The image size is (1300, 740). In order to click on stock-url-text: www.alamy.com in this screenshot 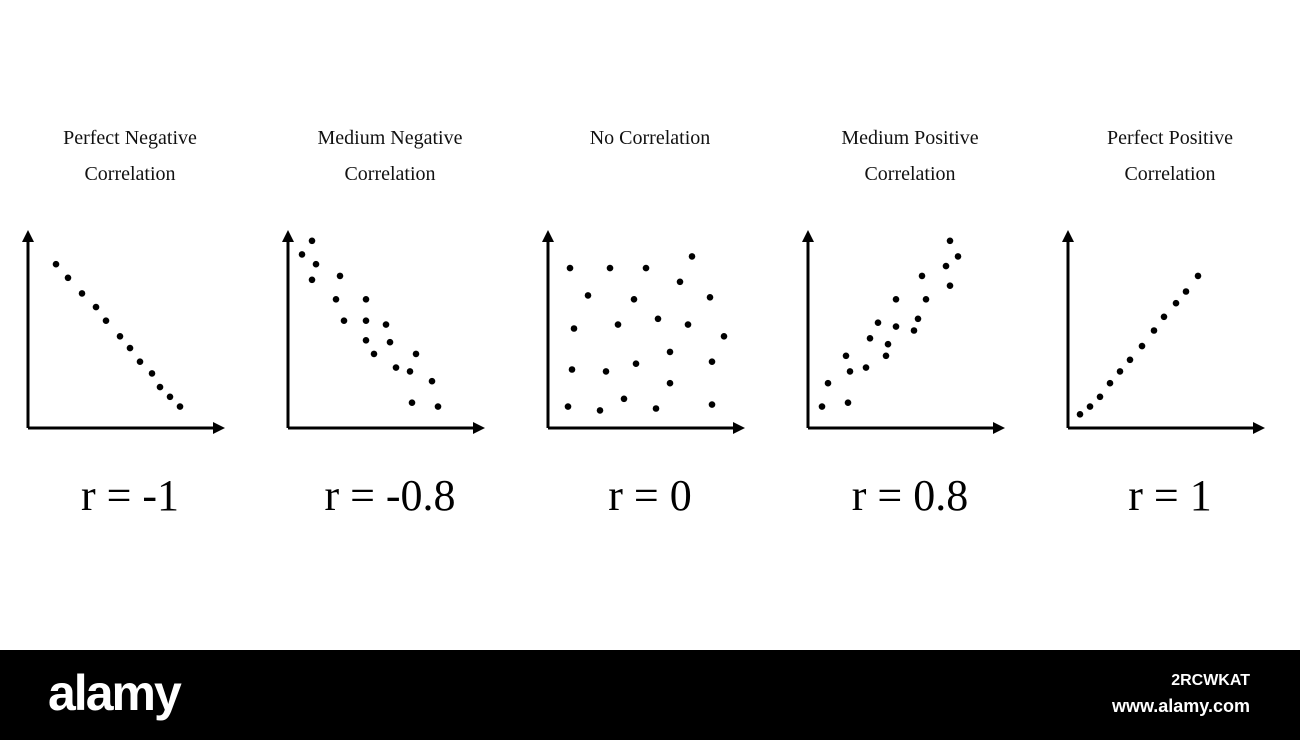, I will do `click(1180, 706)`.